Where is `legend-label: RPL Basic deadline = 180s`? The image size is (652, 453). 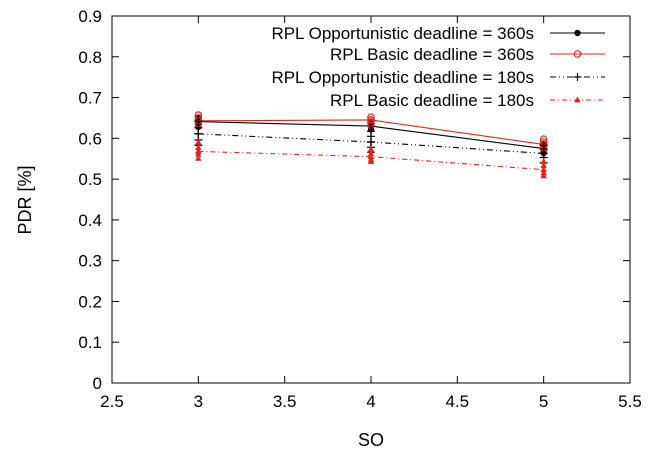 legend-label: RPL Basic deadline = 180s is located at coordinates (432, 100).